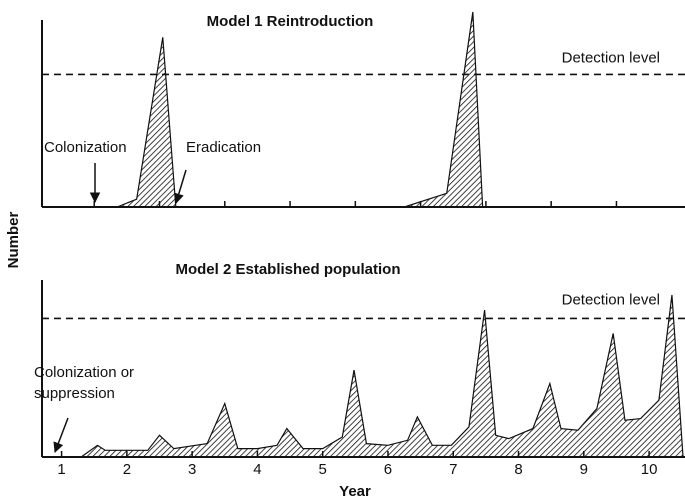  What do you see at coordinates (192, 469) in the screenshot?
I see `x-tick-label: 3` at bounding box center [192, 469].